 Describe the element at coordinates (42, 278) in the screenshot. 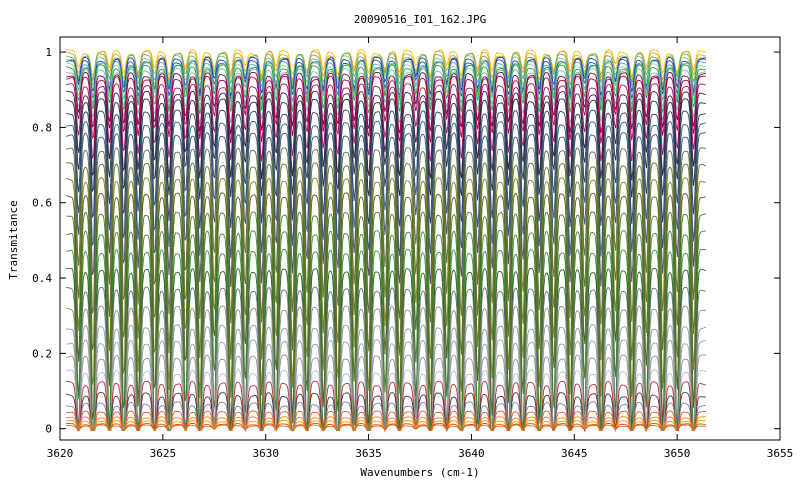

I see `y-tick-label: 0.4` at that location.